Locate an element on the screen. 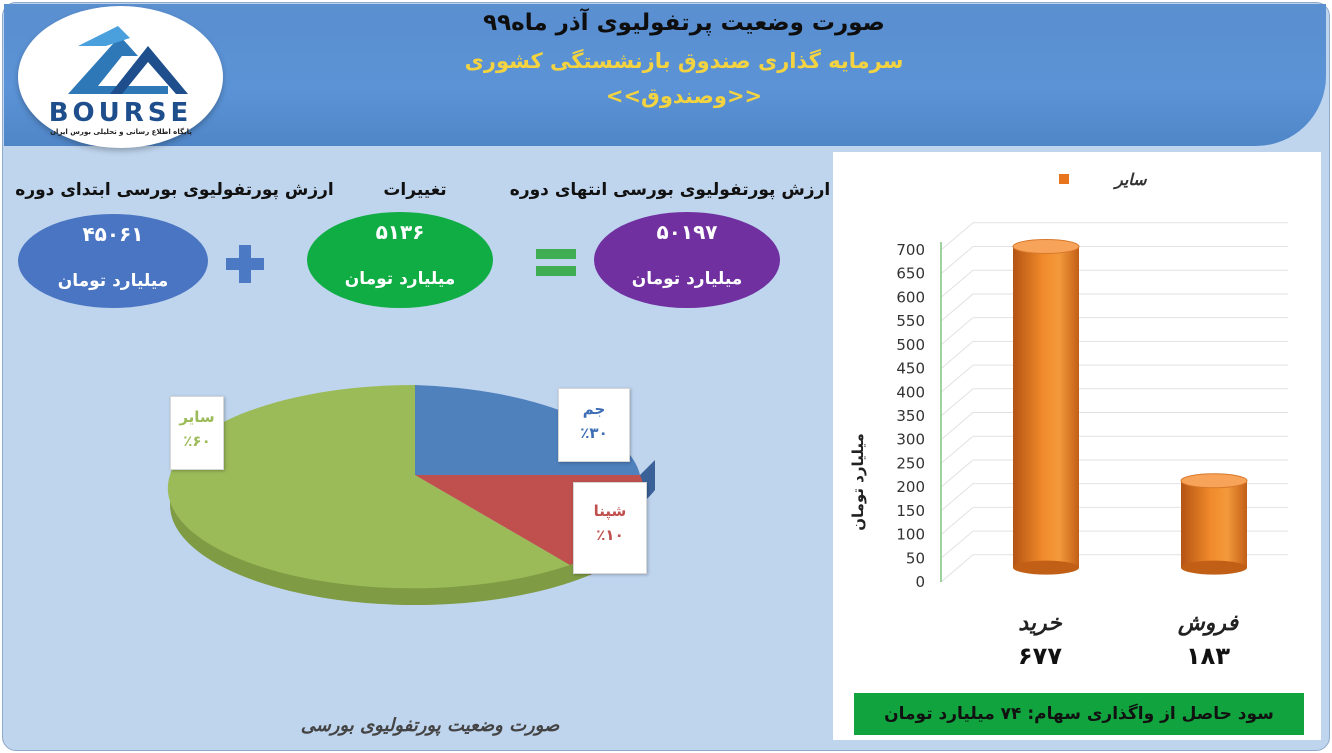  category-label: خرید is located at coordinates (1040, 623).